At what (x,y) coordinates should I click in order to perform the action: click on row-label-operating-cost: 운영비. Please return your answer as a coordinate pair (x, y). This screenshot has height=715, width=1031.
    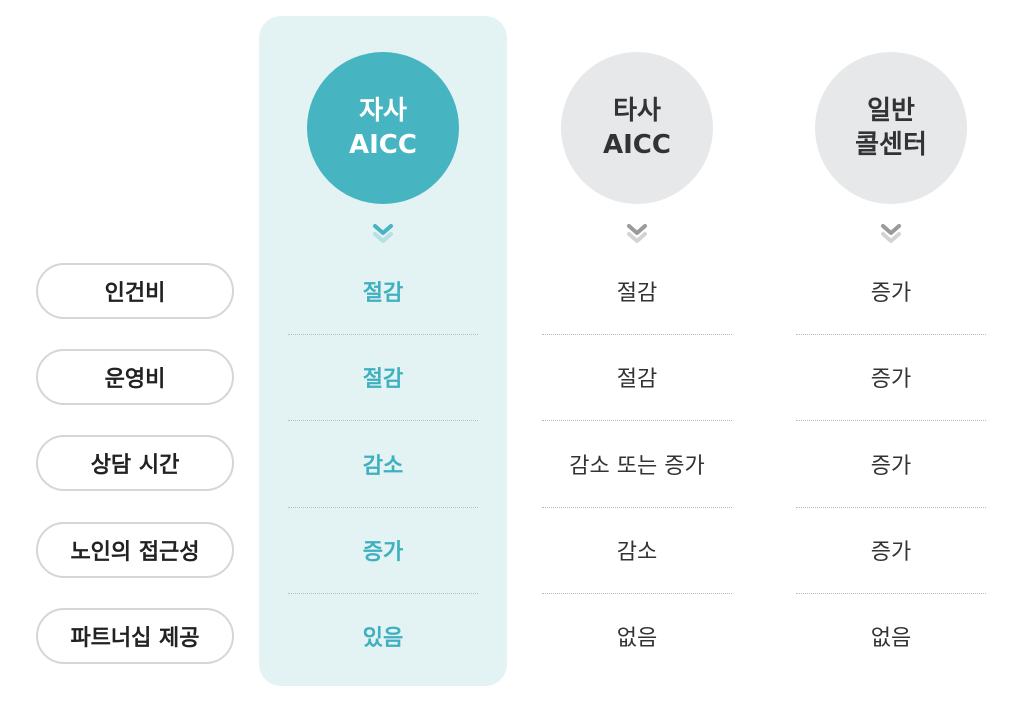
    Looking at the image, I should click on (135, 377).